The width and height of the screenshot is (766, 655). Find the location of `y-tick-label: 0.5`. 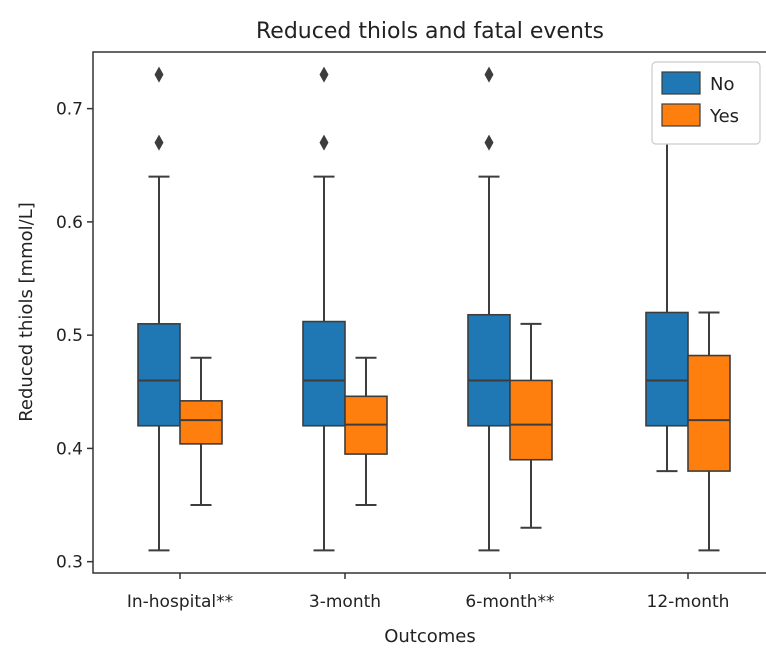

y-tick-label: 0.5 is located at coordinates (69, 336).